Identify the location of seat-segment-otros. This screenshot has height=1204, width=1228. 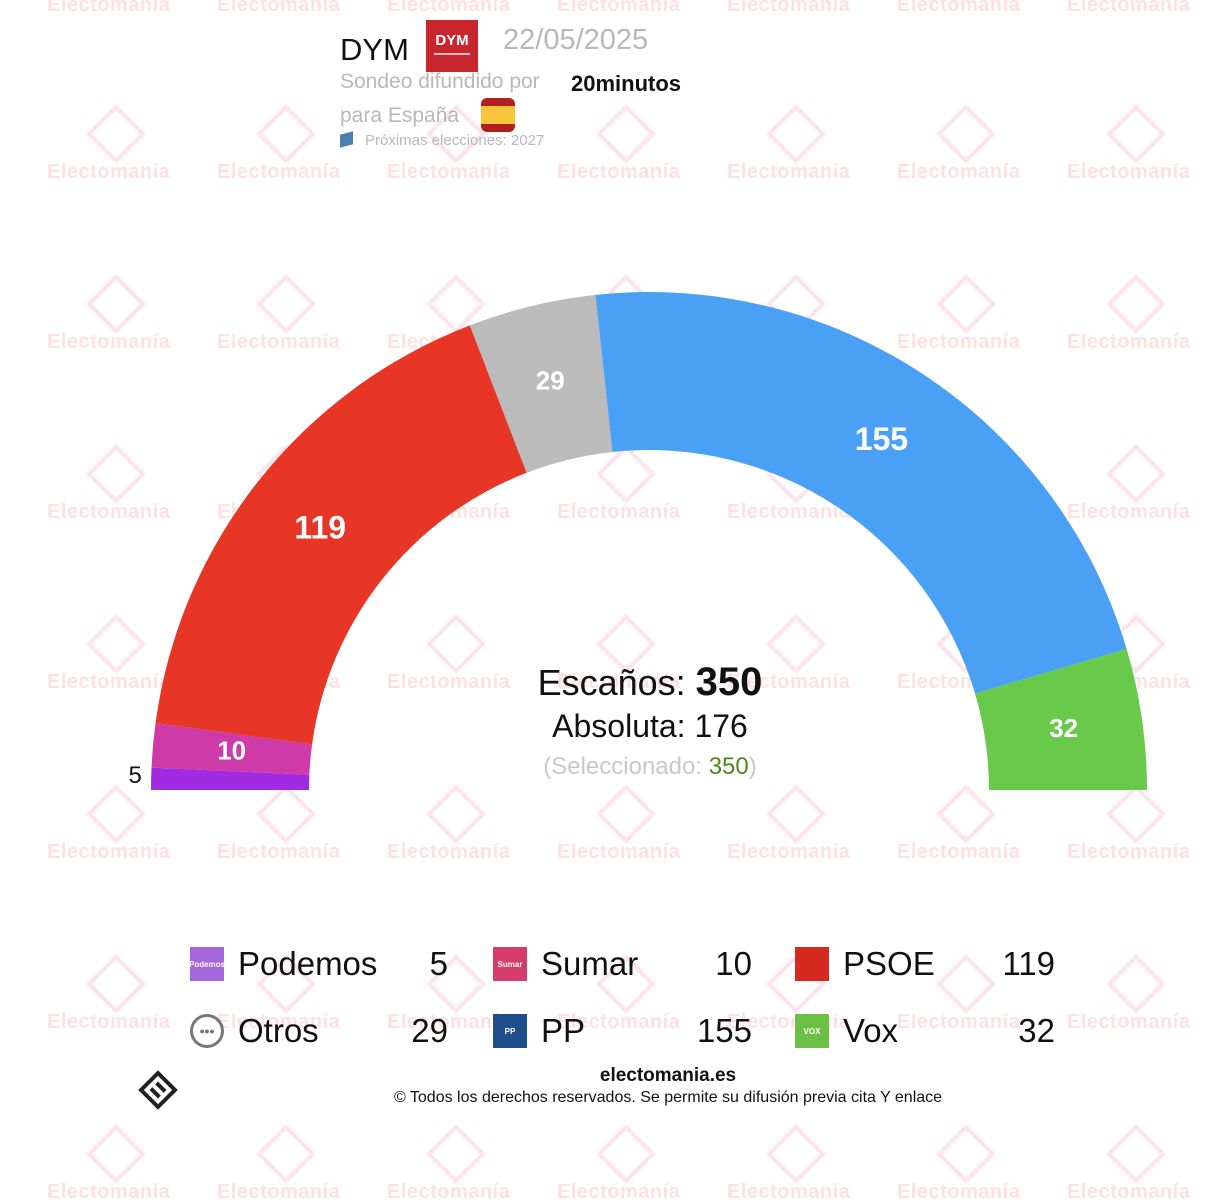
(541, 383).